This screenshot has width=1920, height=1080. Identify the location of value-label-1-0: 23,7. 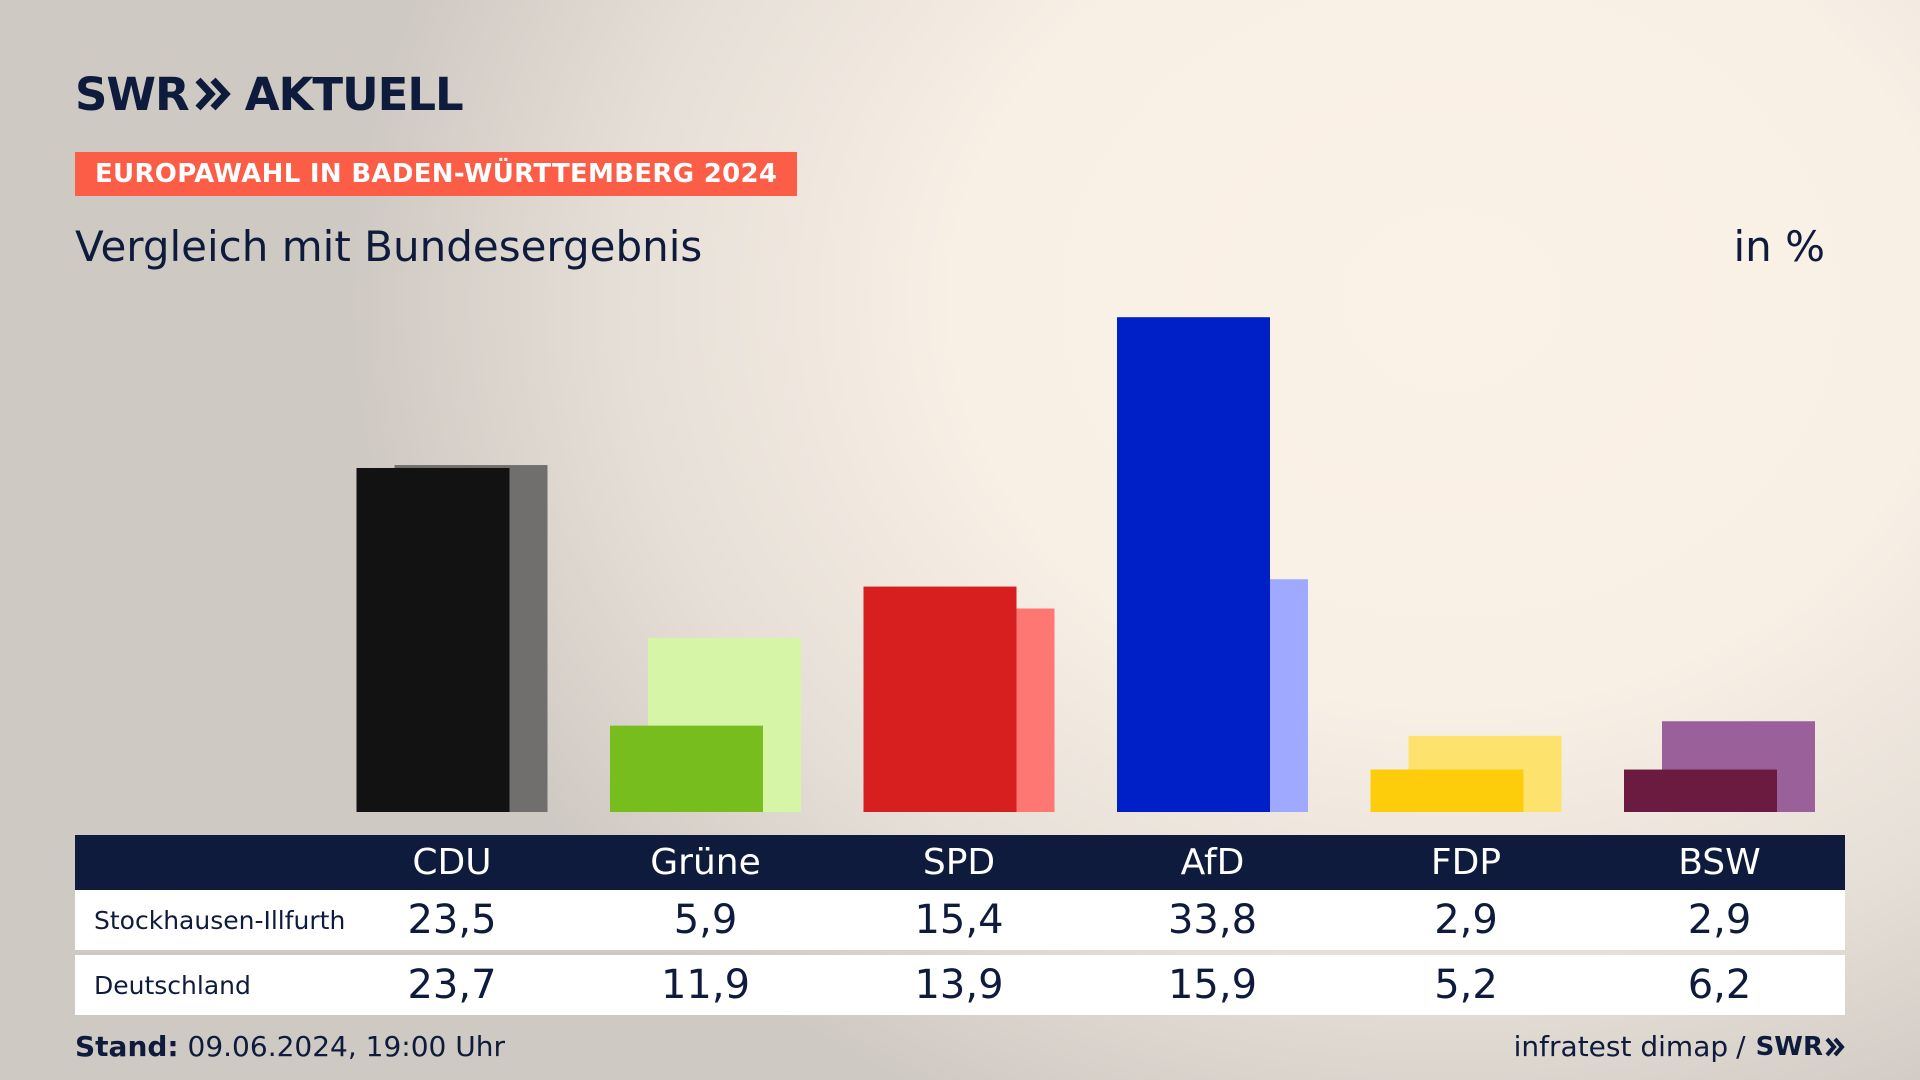
(452, 985).